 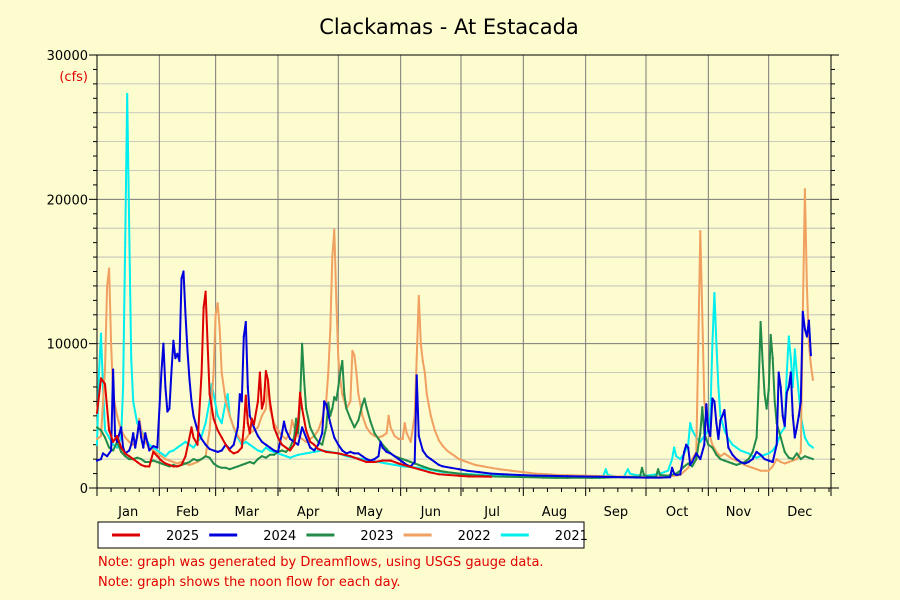 I want to click on x-tick-label: Jun, so click(x=430, y=512).